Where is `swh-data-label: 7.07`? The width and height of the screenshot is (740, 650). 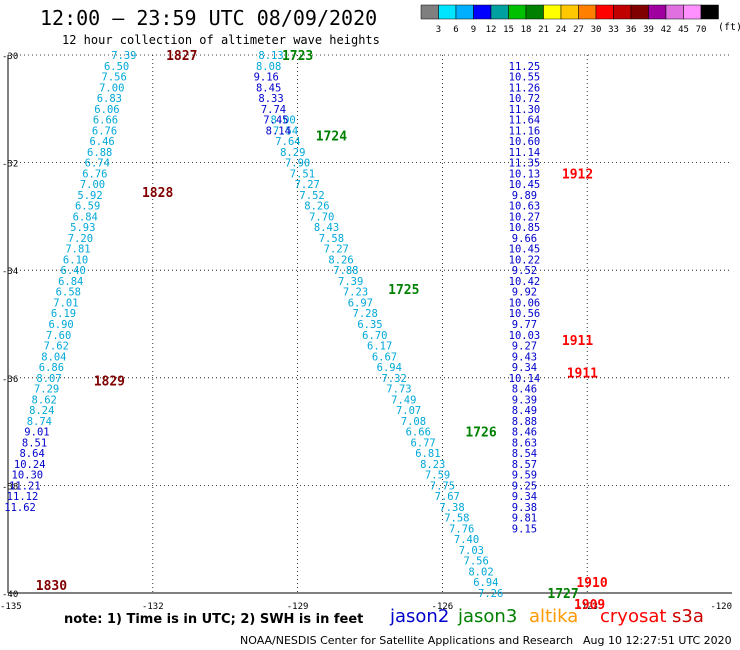 swh-data-label: 7.07 is located at coordinates (408, 411).